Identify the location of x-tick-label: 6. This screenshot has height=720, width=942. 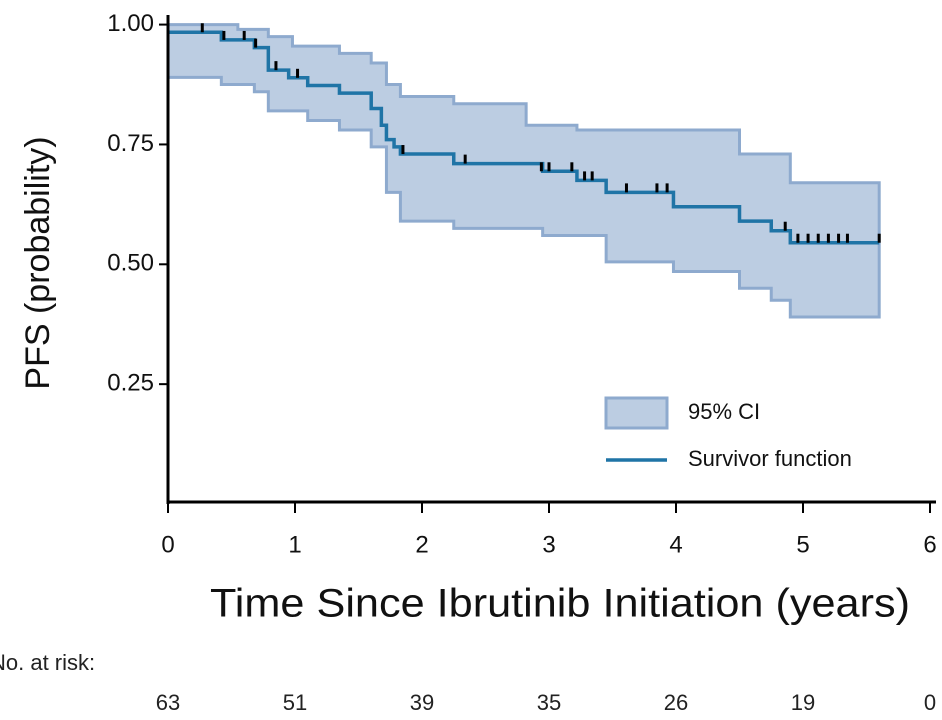
(929, 544).